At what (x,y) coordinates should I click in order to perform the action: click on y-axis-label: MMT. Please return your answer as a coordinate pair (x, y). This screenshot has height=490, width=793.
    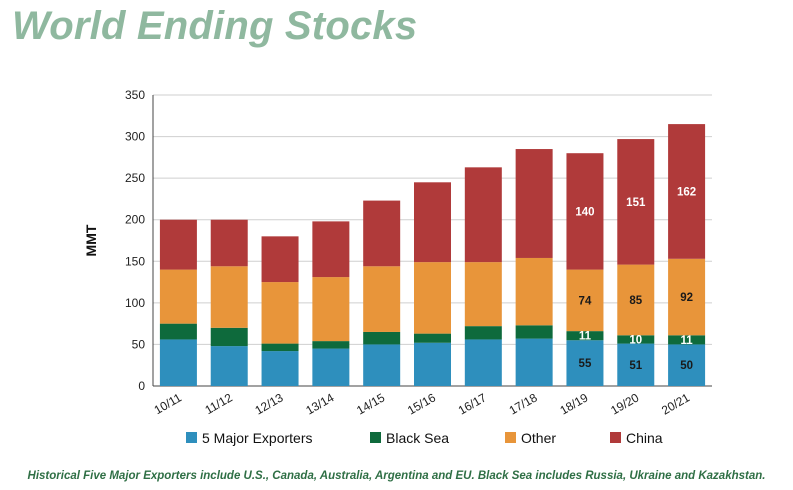
    Looking at the image, I should click on (91, 240).